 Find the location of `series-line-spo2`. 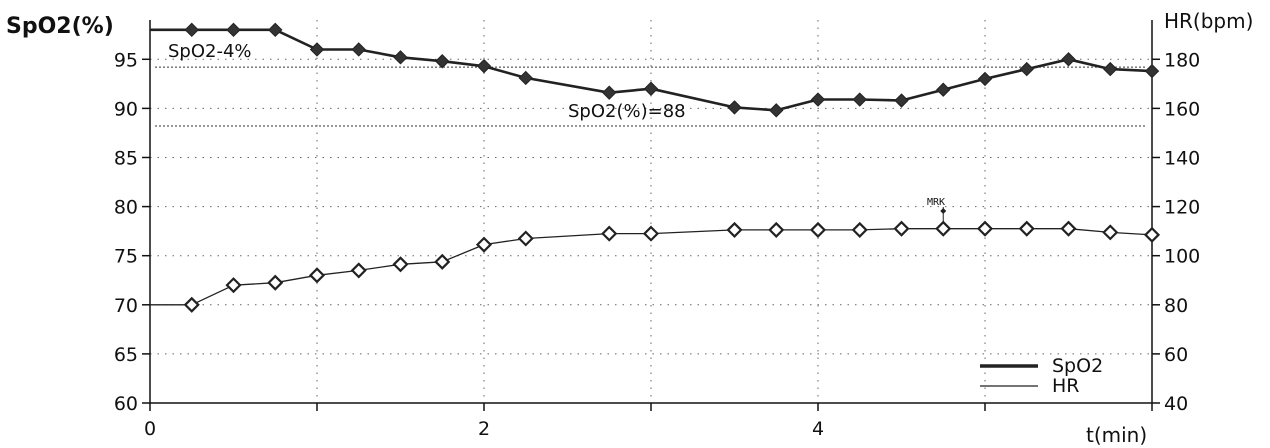

series-line-spo2 is located at coordinates (651, 70).